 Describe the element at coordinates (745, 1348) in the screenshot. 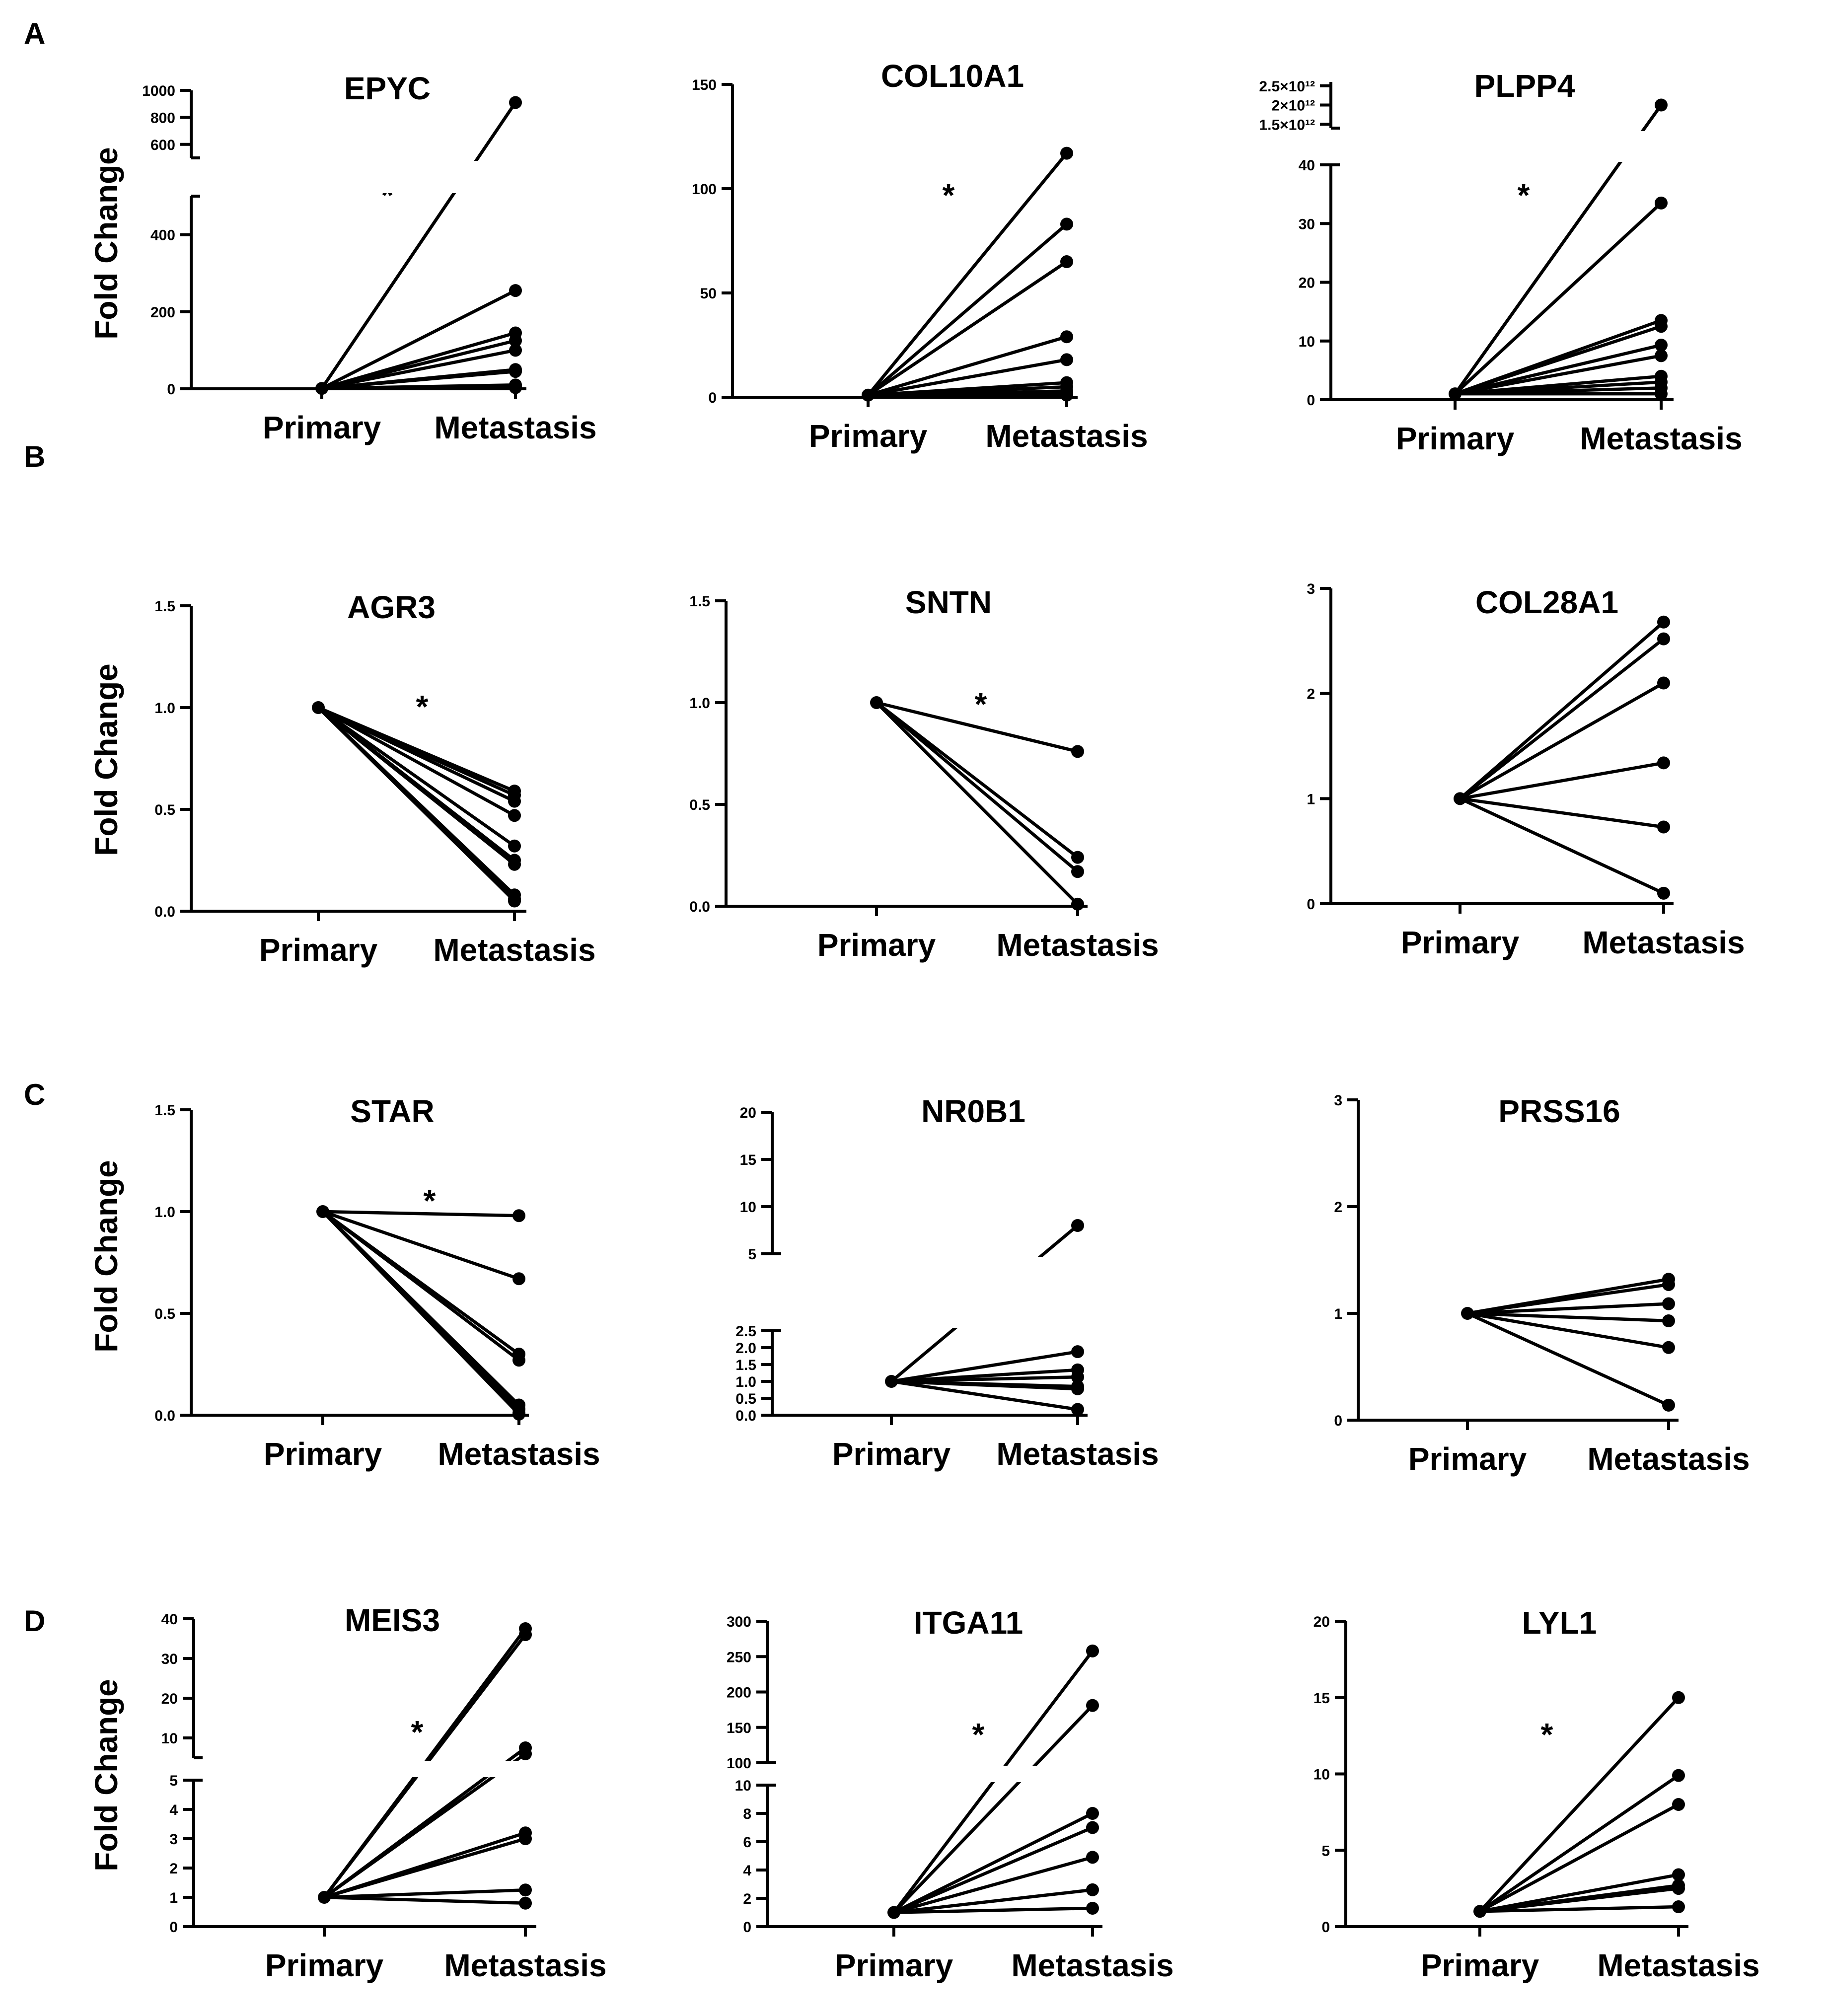

I see `y-tick-label: 2.0` at that location.